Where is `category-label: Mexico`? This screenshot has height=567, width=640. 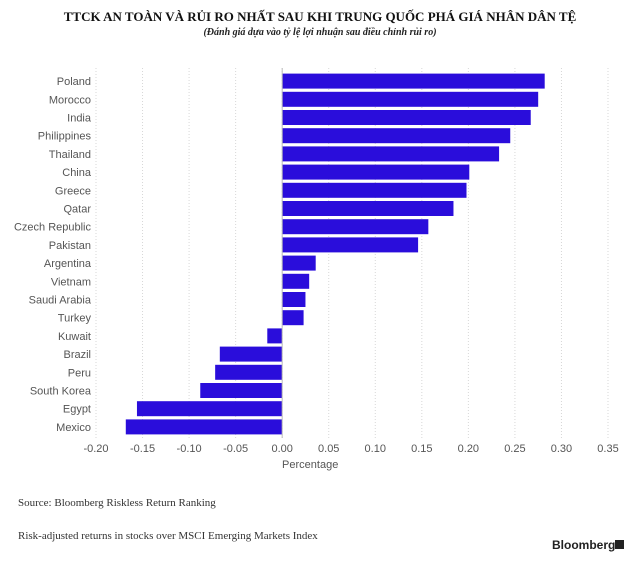 category-label: Mexico is located at coordinates (73, 428).